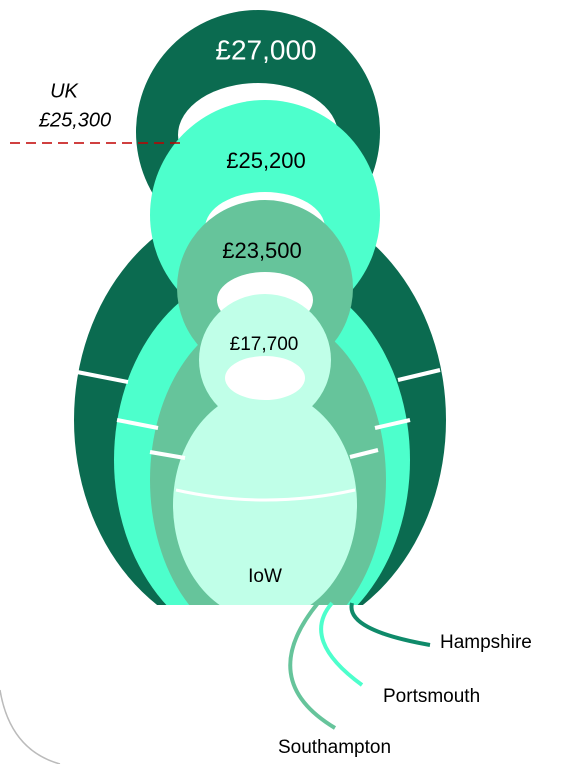 This screenshot has width=566, height=764. I want to click on value-label: £25,200, so click(266, 160).